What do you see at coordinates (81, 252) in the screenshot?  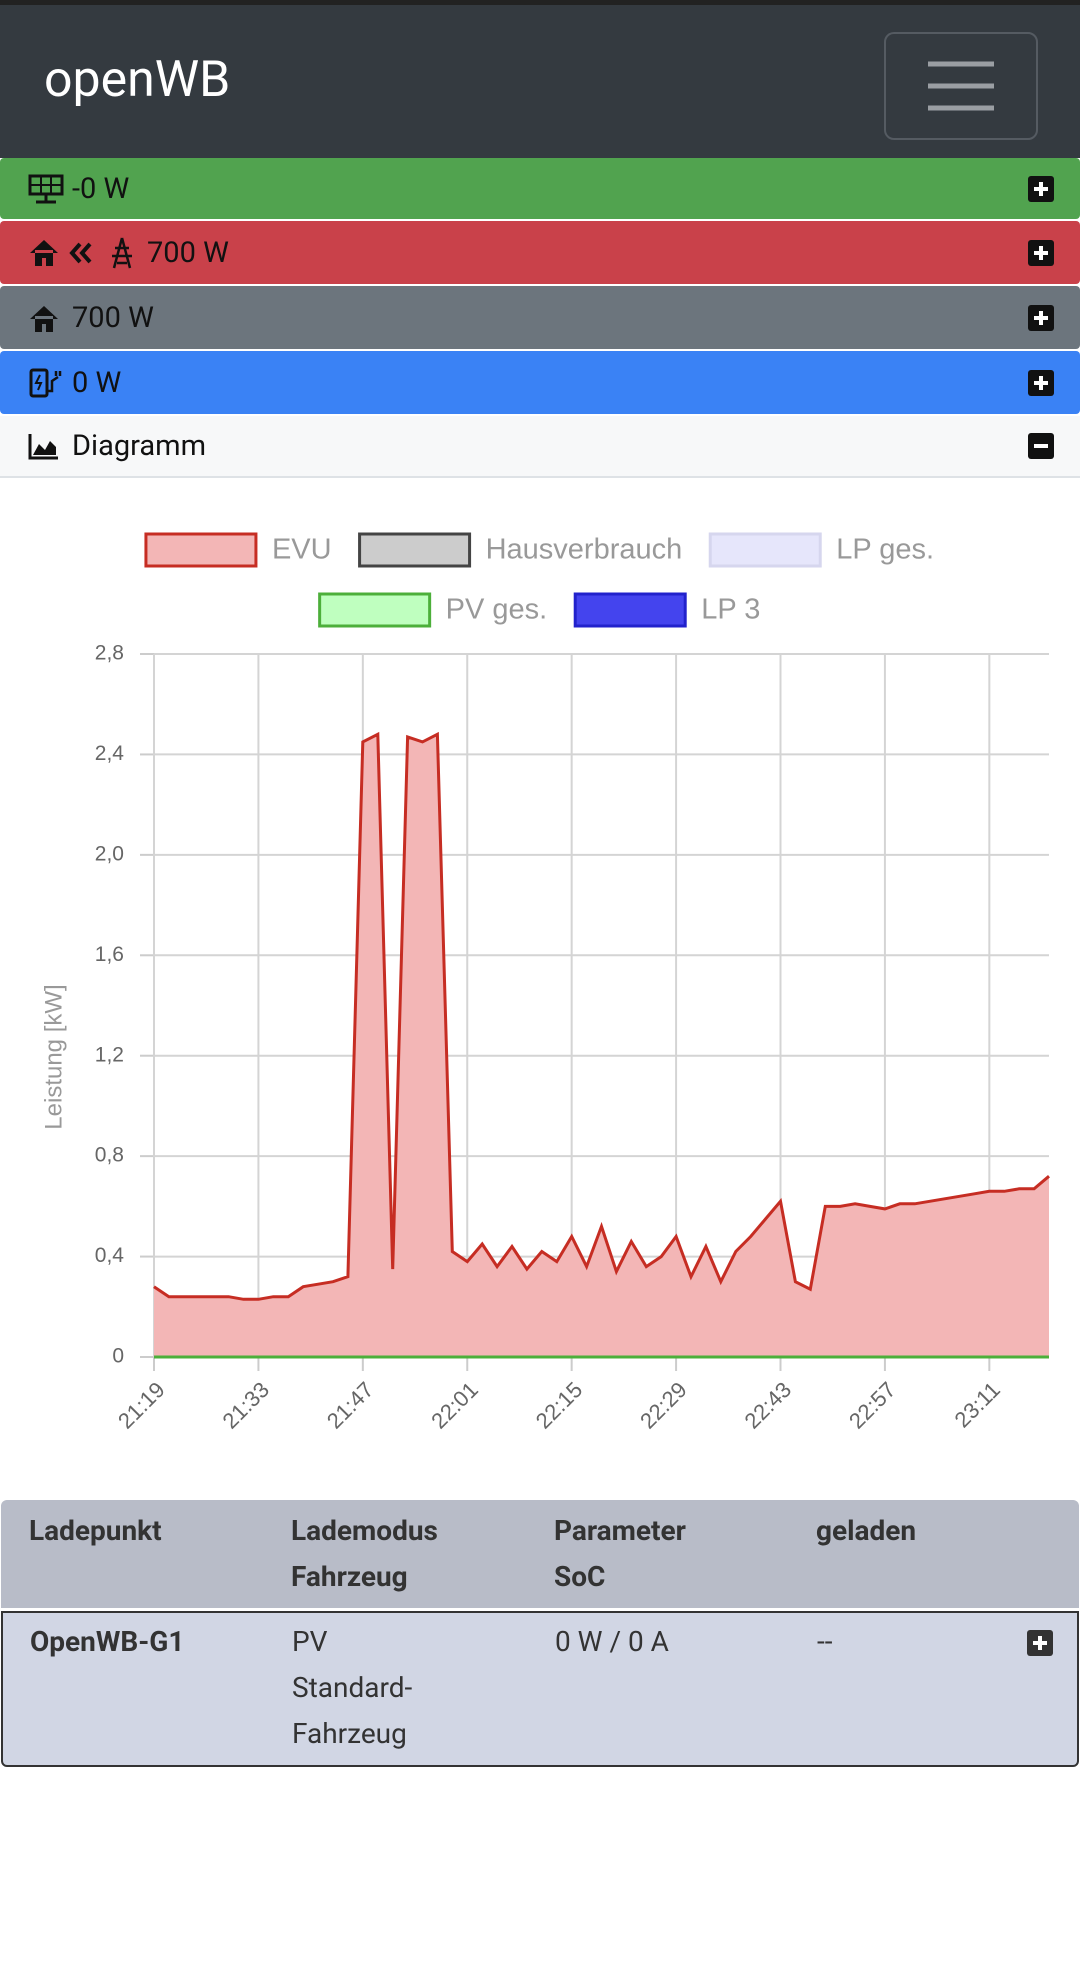 I see `grid-icon` at bounding box center [81, 252].